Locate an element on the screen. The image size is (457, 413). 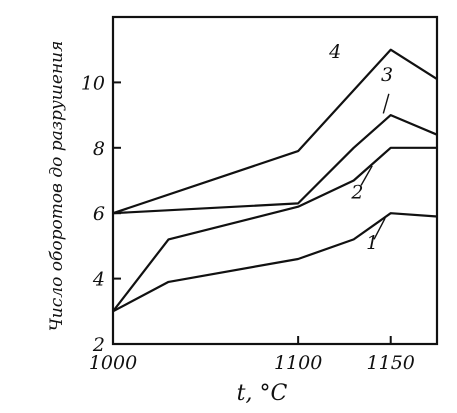
y-tick-label-2: 2 is located at coordinates (98, 345).